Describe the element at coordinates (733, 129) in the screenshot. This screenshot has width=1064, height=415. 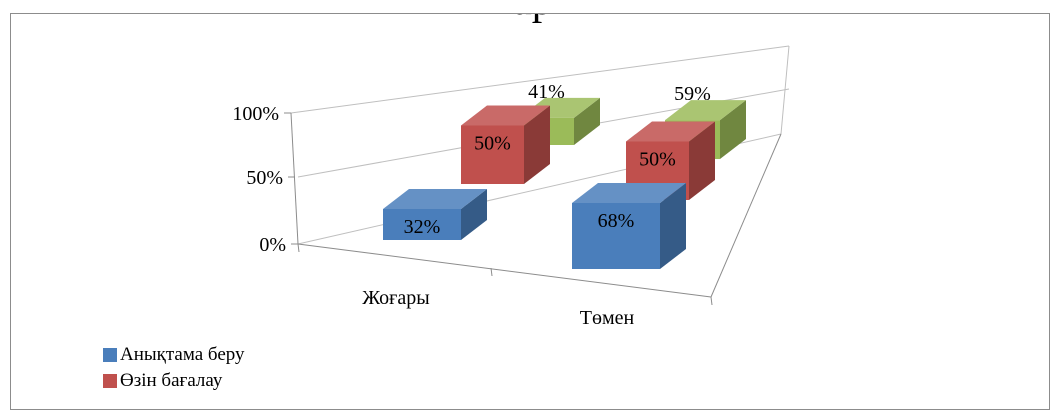
I see `bar-side-s2-c1` at that location.